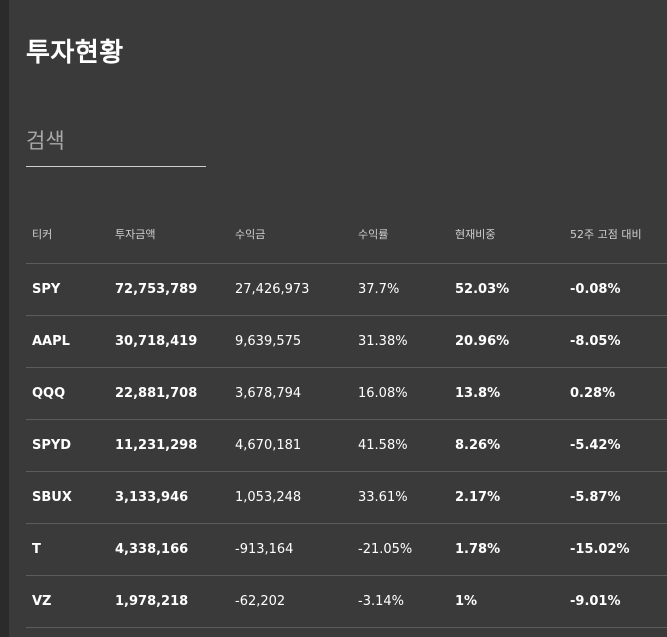 Image resolution: width=667 pixels, height=637 pixels. I want to click on cell-amount: 30,718,419, so click(169, 341).